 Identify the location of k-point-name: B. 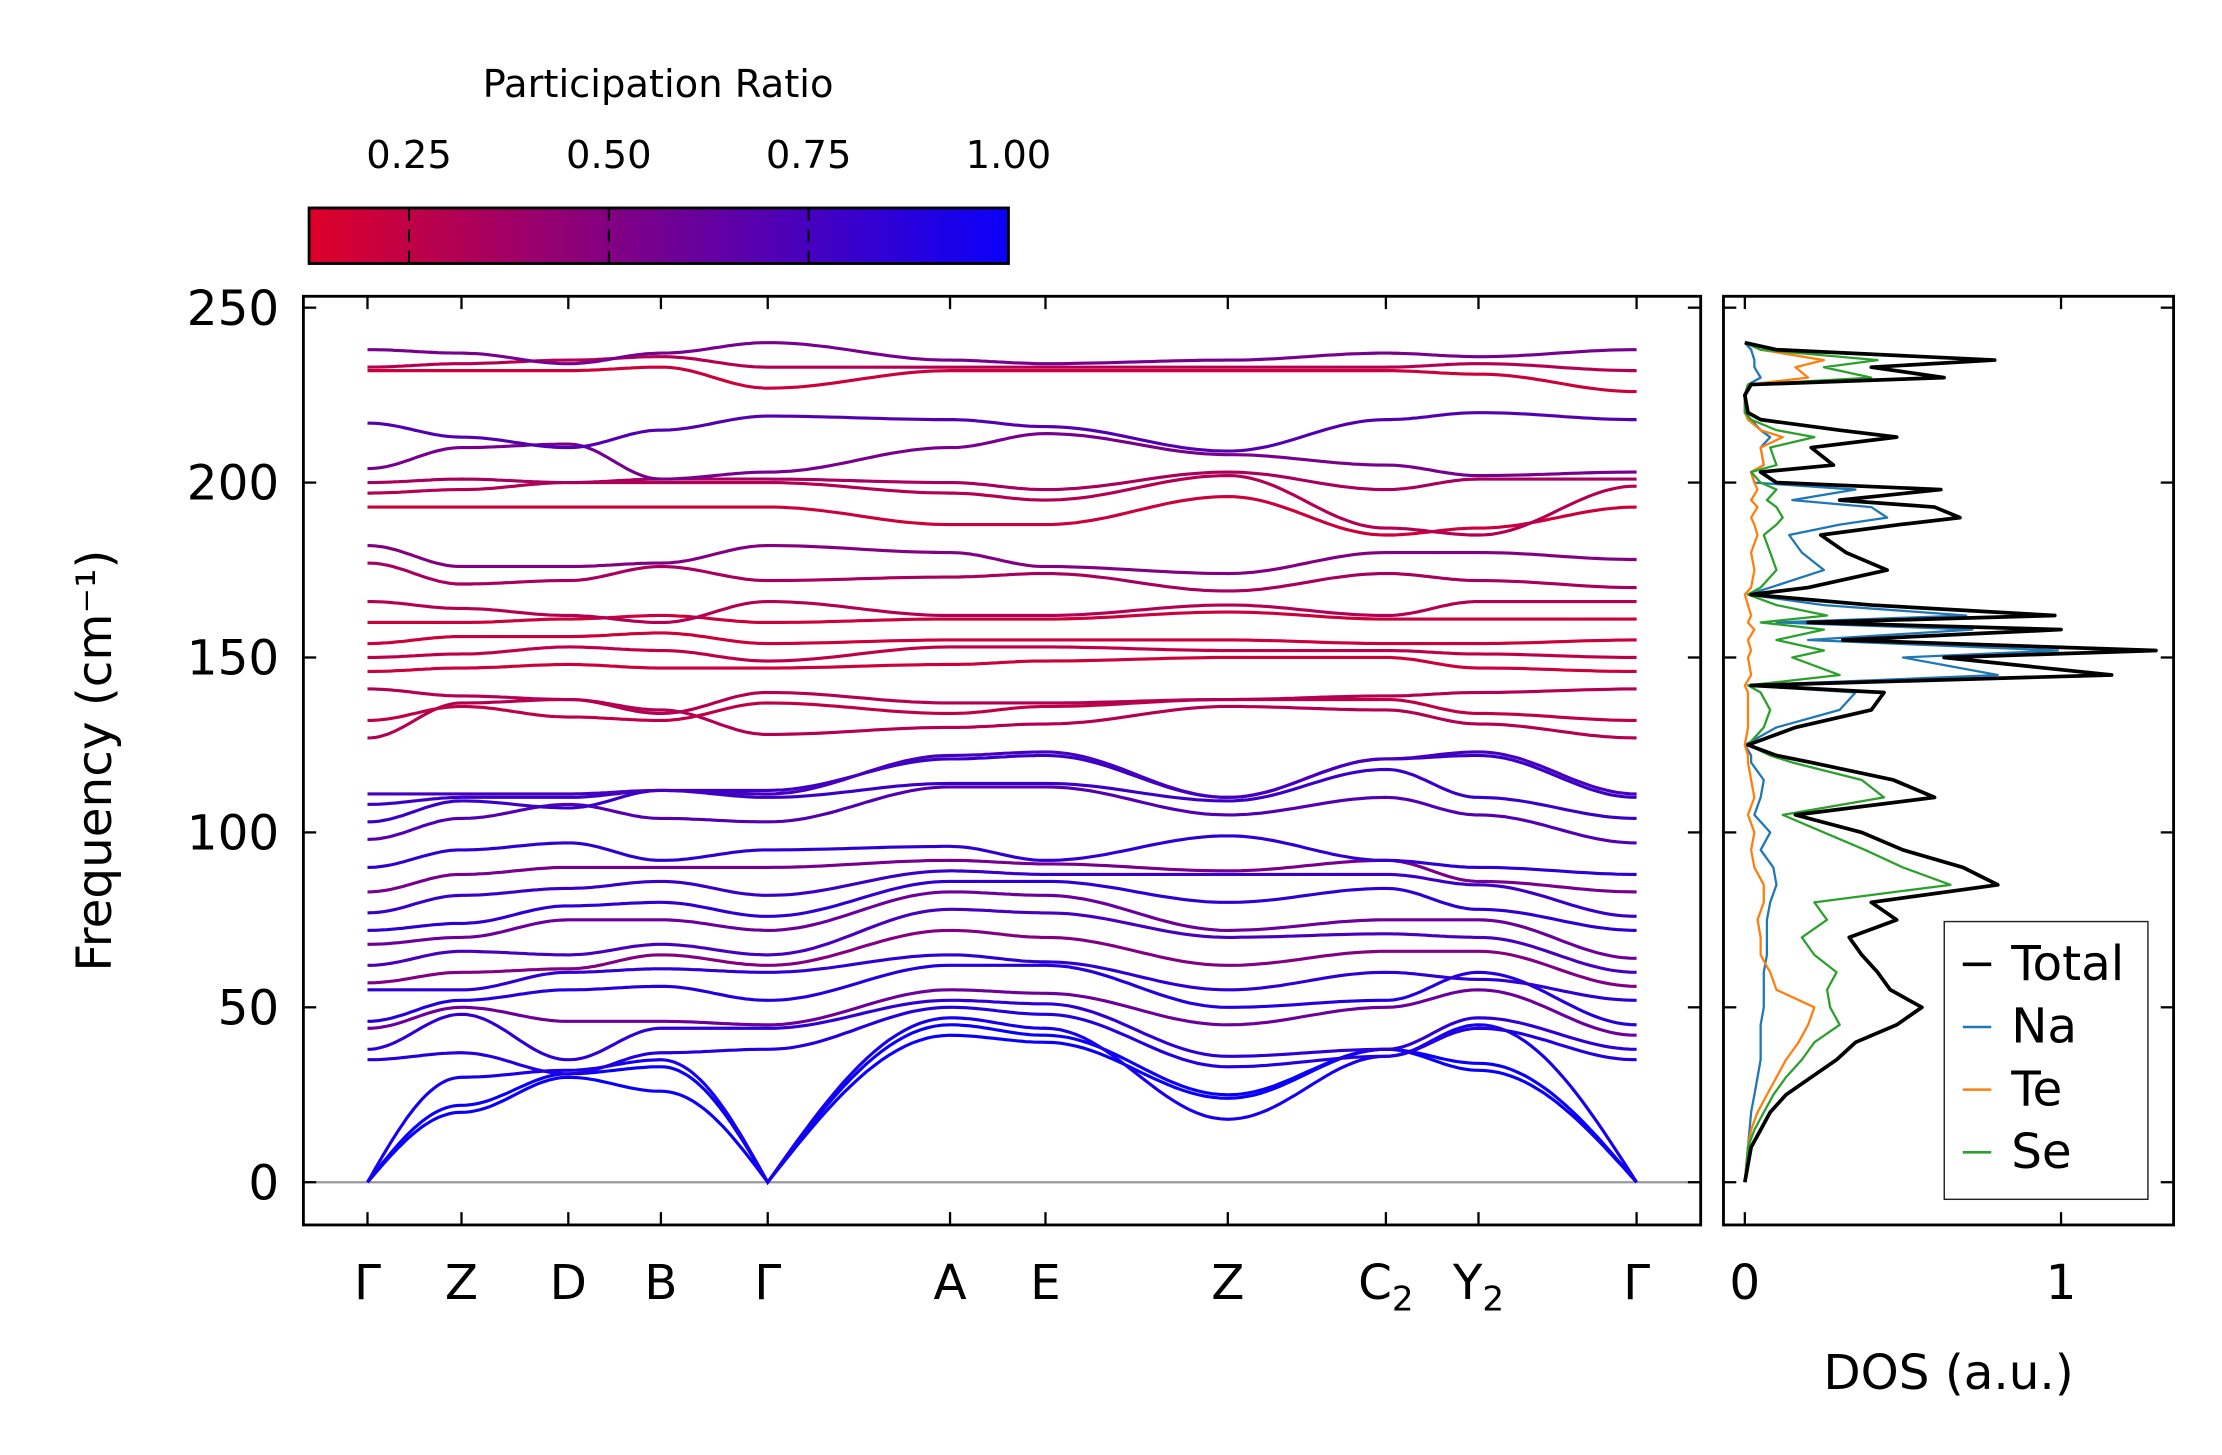
(660, 1283).